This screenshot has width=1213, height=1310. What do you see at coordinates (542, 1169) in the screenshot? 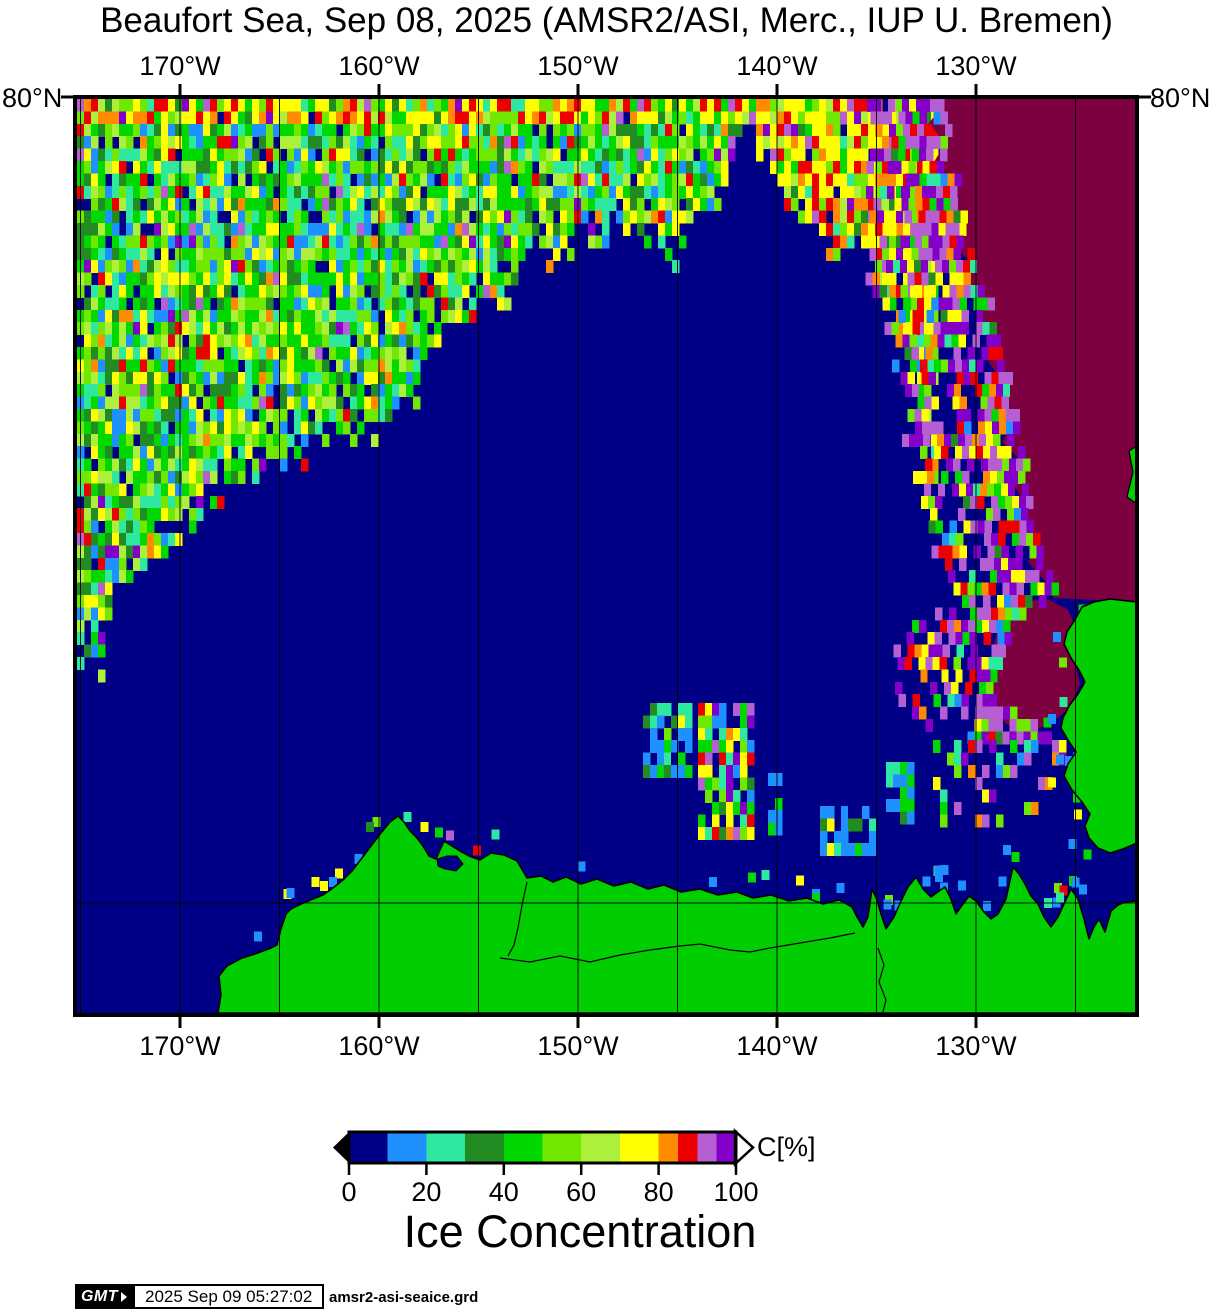
I see `colorbar-ticks` at bounding box center [542, 1169].